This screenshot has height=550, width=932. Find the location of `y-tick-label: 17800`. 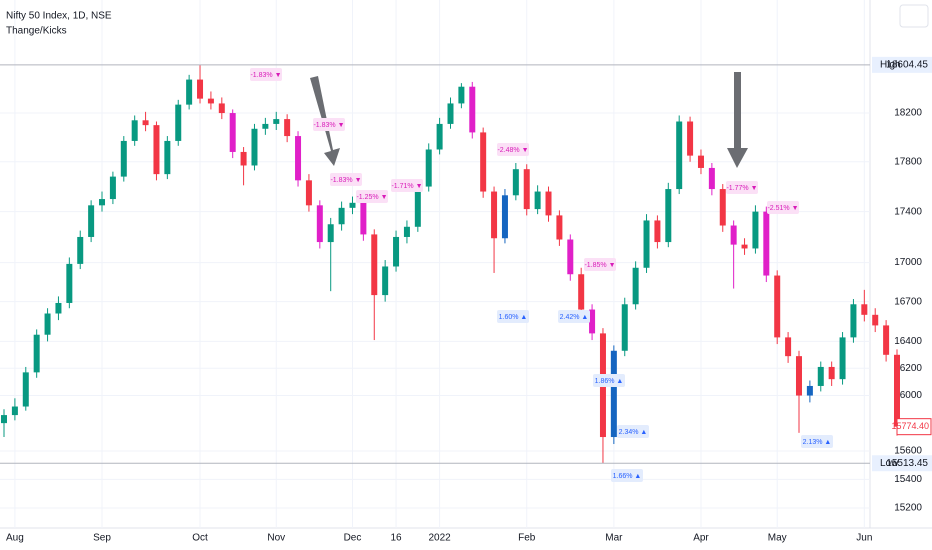

y-tick-label: 17800 is located at coordinates (908, 161).